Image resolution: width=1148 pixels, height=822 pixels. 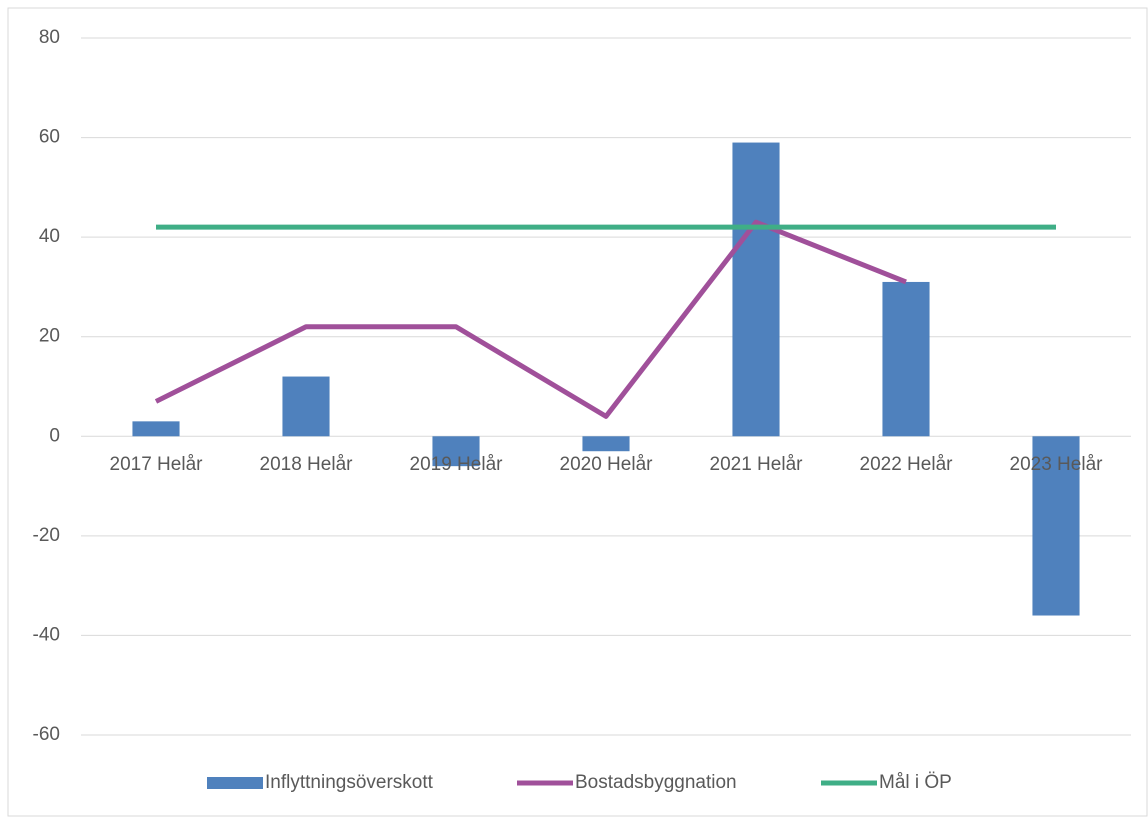 I want to click on y-tick-label: 40, so click(x=49, y=236).